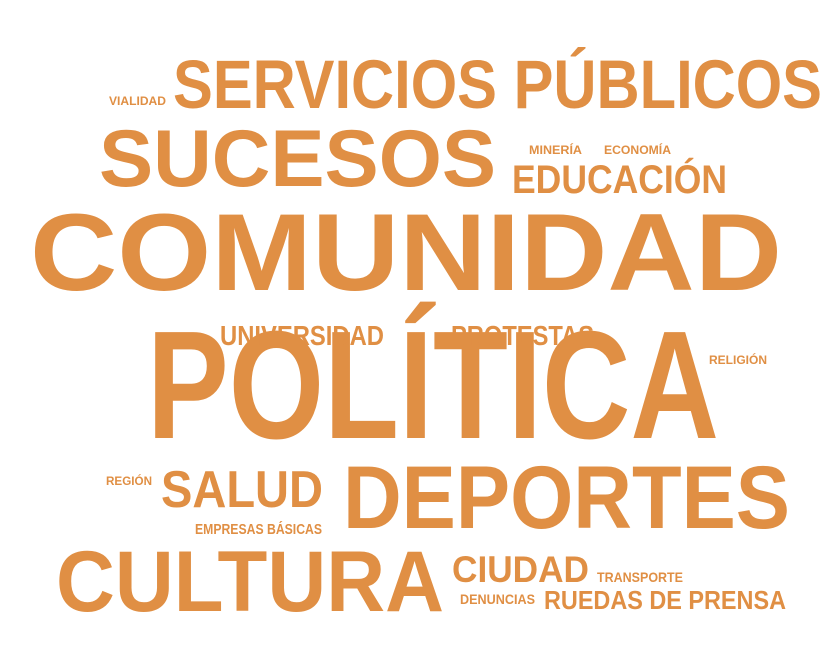  Describe the element at coordinates (497, 84) in the screenshot. I see `word-servicios-publicos: SERVICIOS PÚBLICOS` at that location.